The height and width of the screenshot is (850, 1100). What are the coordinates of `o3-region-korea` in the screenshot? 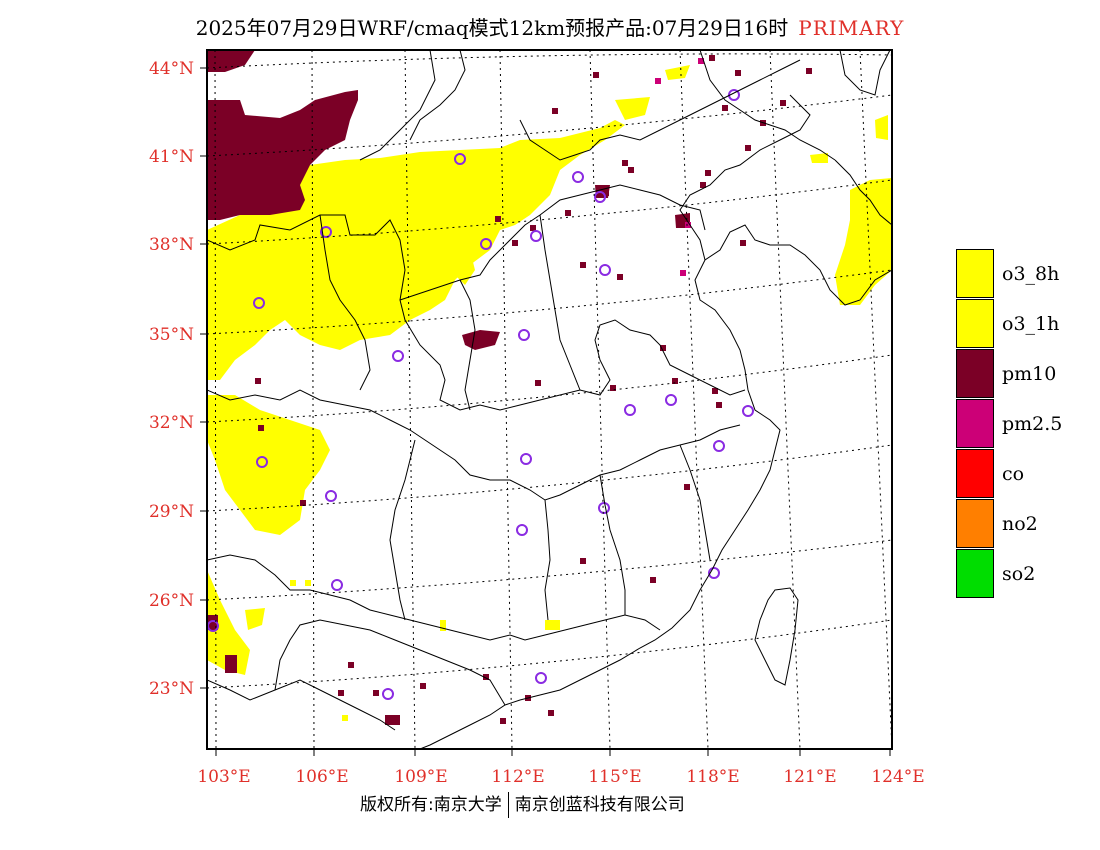 It's located at (863, 241).